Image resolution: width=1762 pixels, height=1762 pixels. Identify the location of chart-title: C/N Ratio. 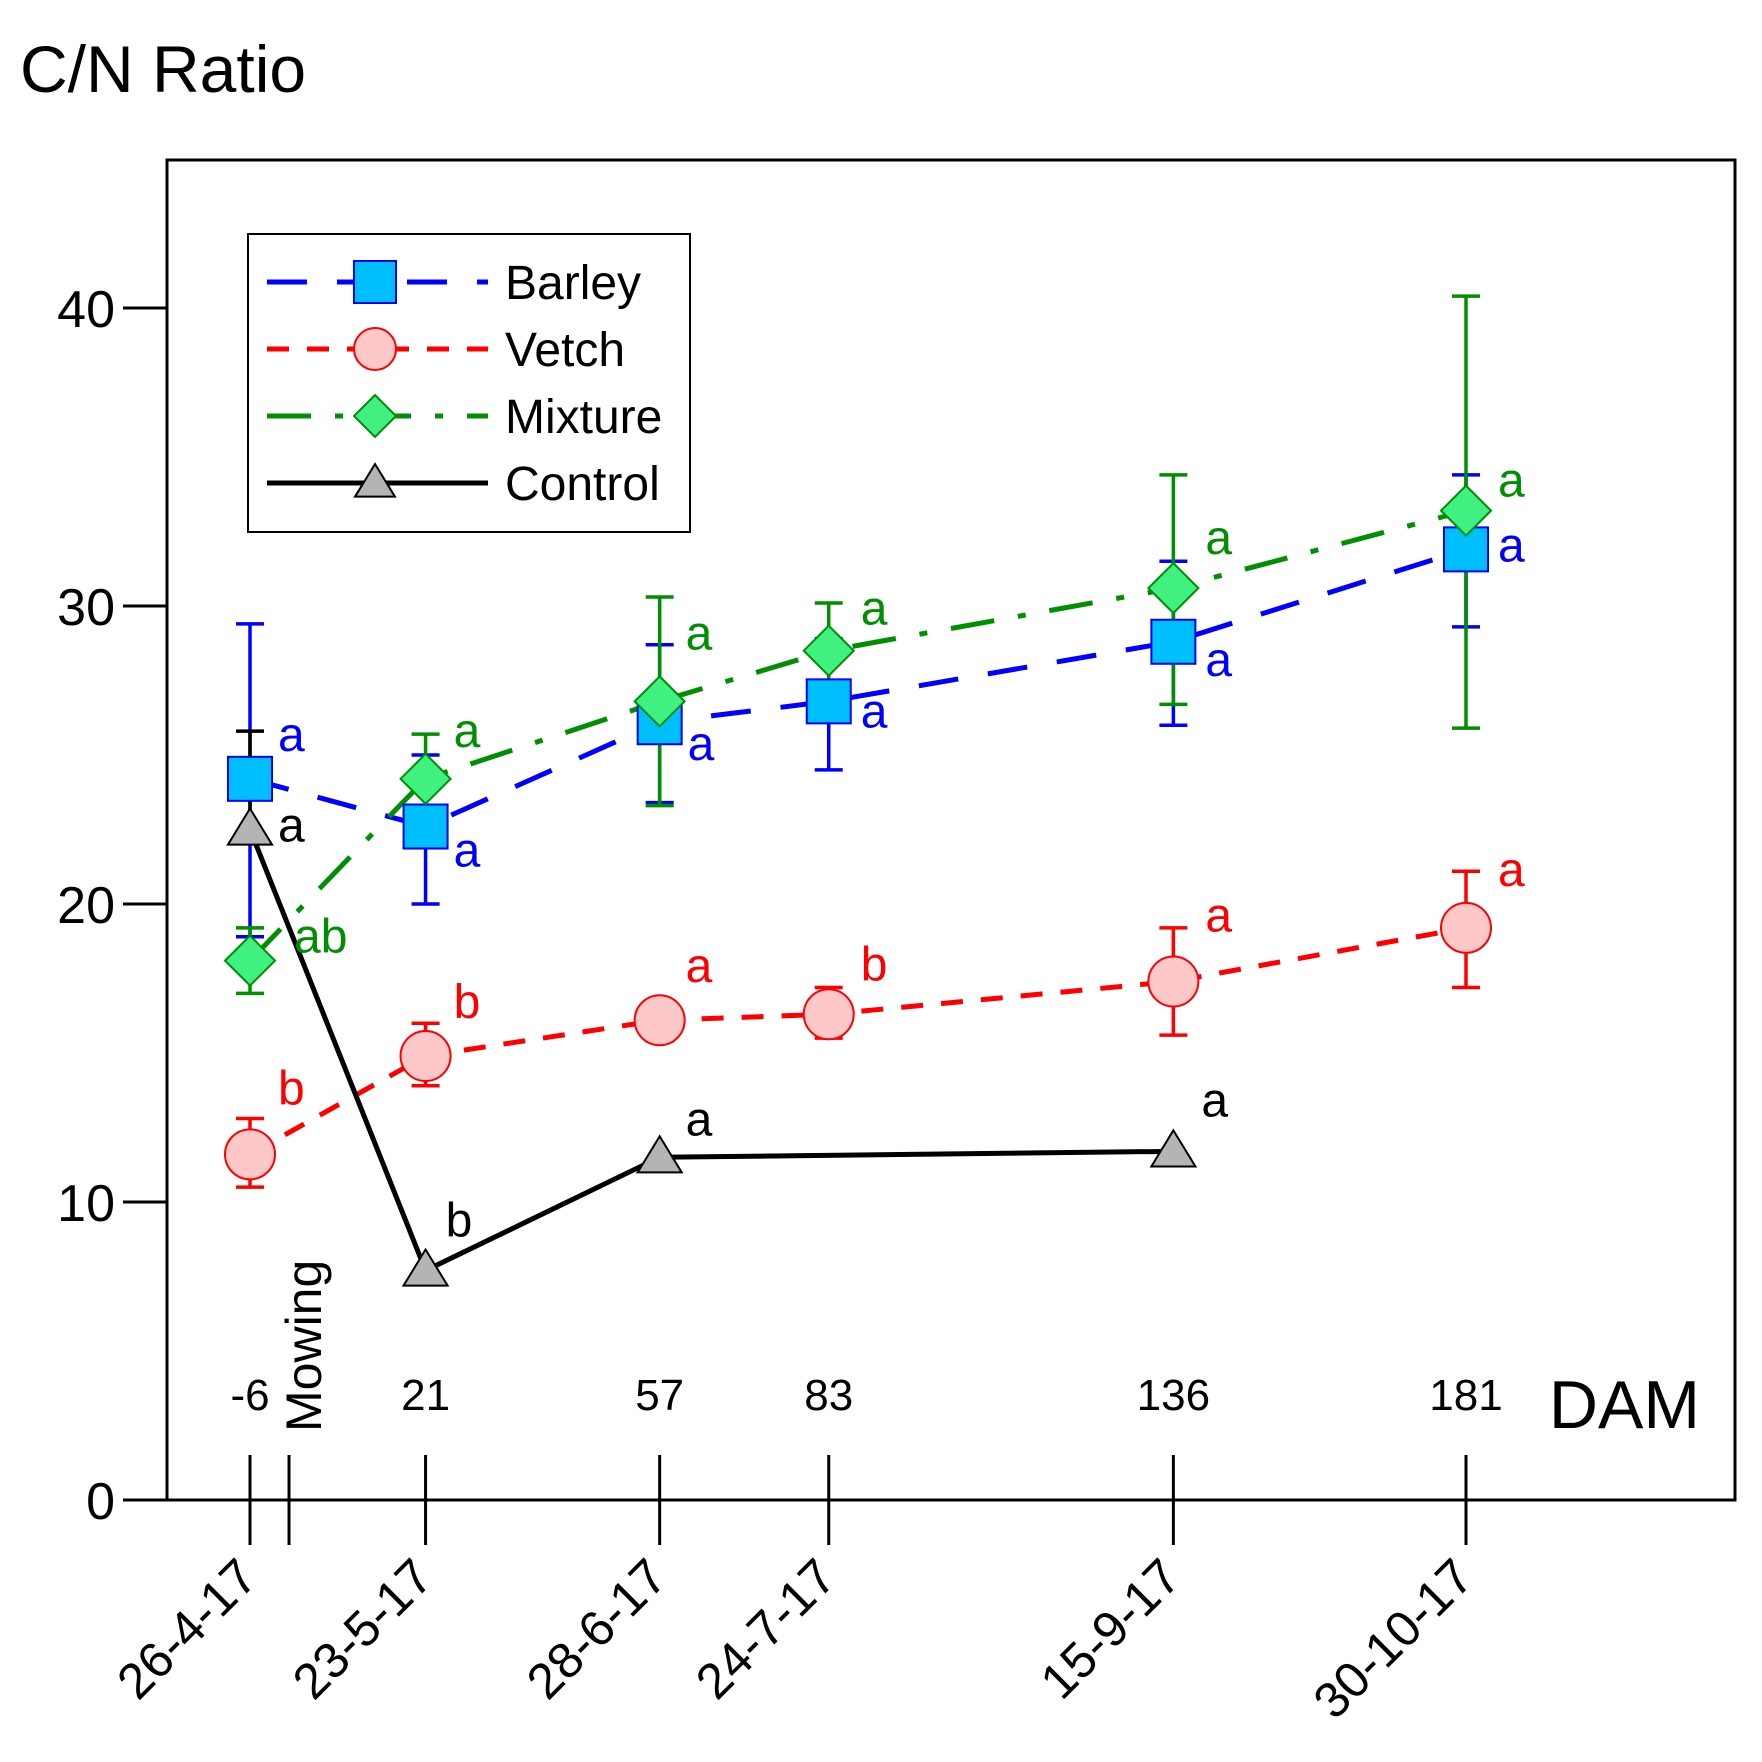
(163, 69).